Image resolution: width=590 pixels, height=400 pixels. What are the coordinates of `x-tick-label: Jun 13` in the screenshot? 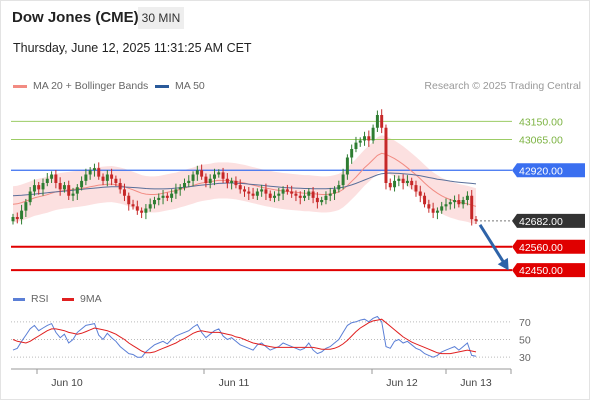 It's located at (476, 383).